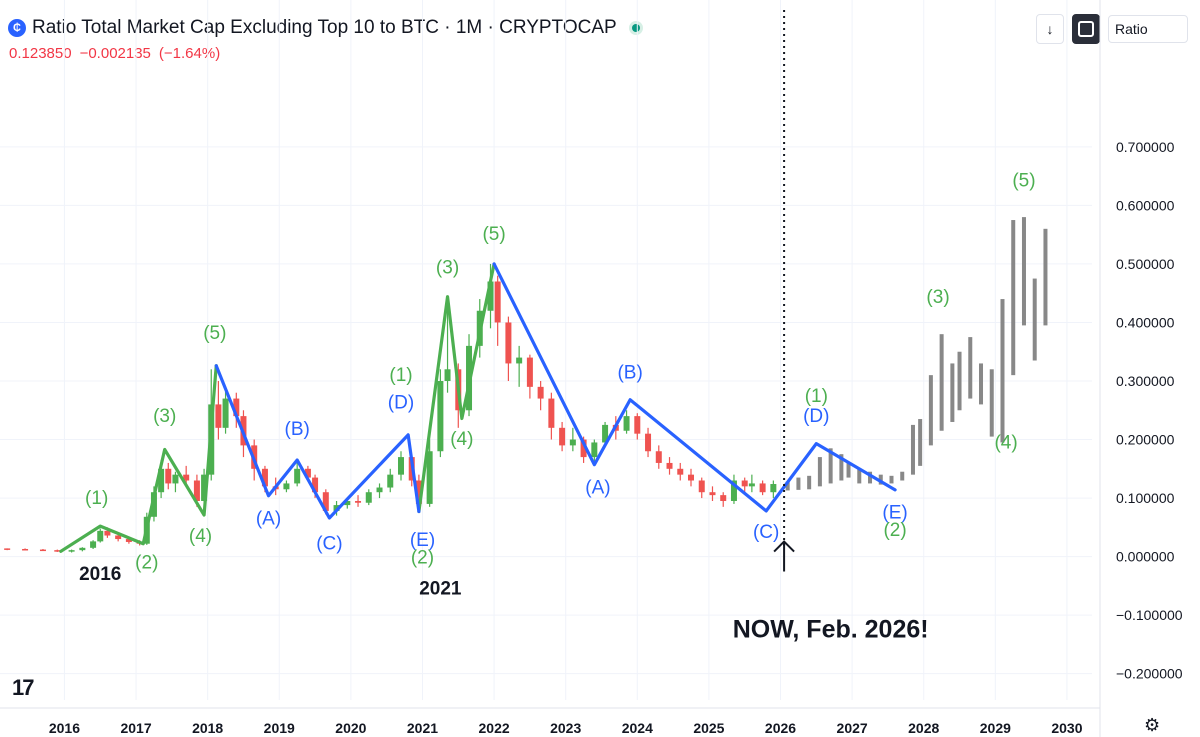 The width and height of the screenshot is (1200, 737). What do you see at coordinates (1149, 674) in the screenshot?
I see `y-tick-label: −0.200000` at bounding box center [1149, 674].